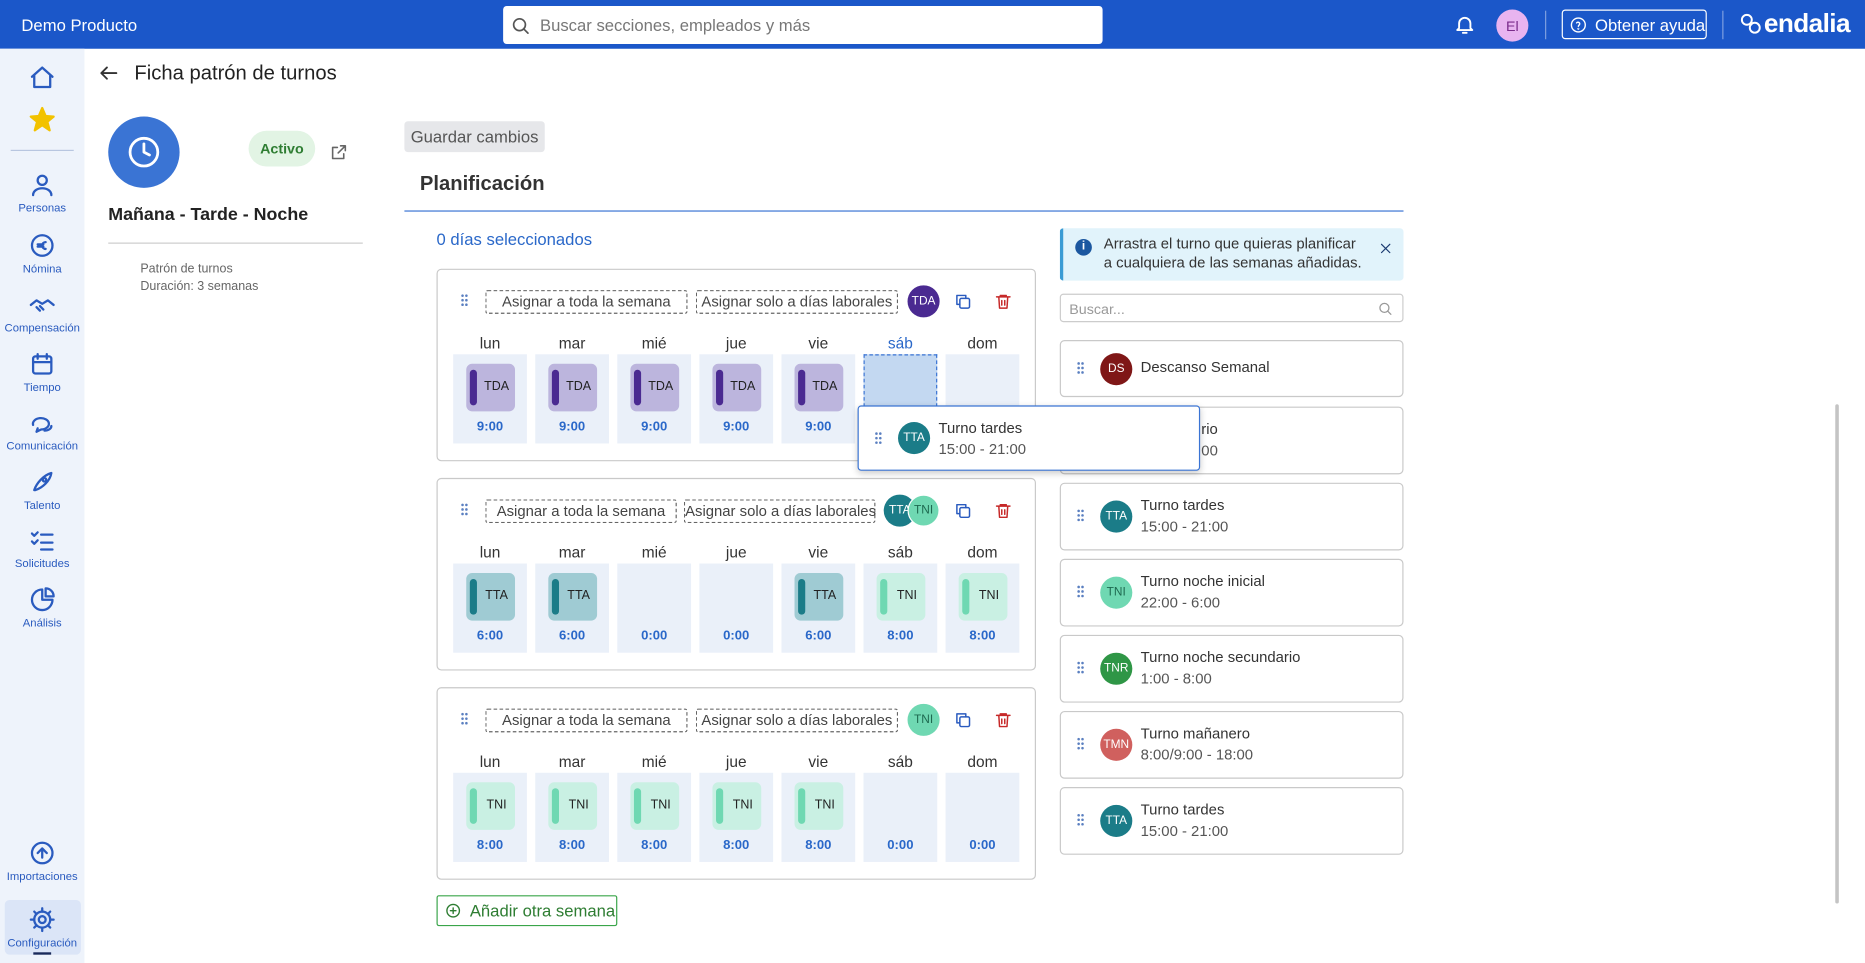 Image resolution: width=1865 pixels, height=963 pixels. I want to click on bell-icon, so click(1464, 24).